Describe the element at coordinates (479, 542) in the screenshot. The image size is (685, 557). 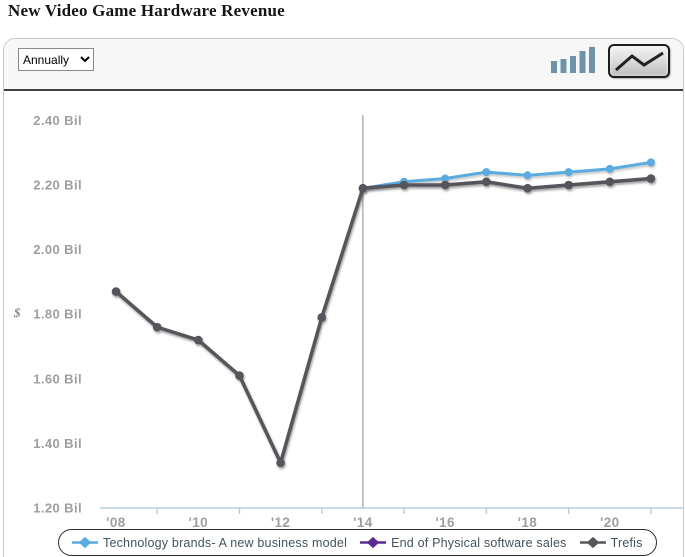
I see `legend-item-label: End of Physical software sales` at that location.